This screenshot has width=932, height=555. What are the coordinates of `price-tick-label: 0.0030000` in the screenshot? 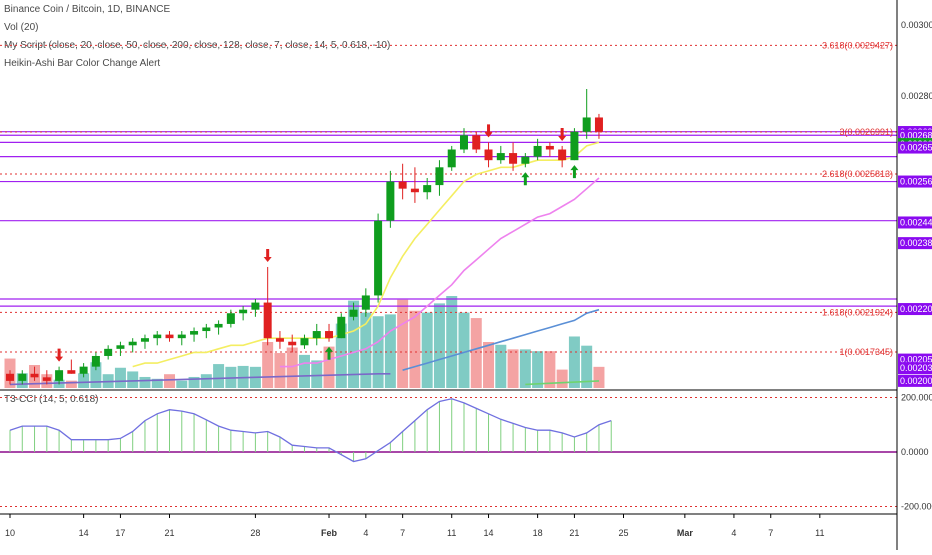 It's located at (916, 25).